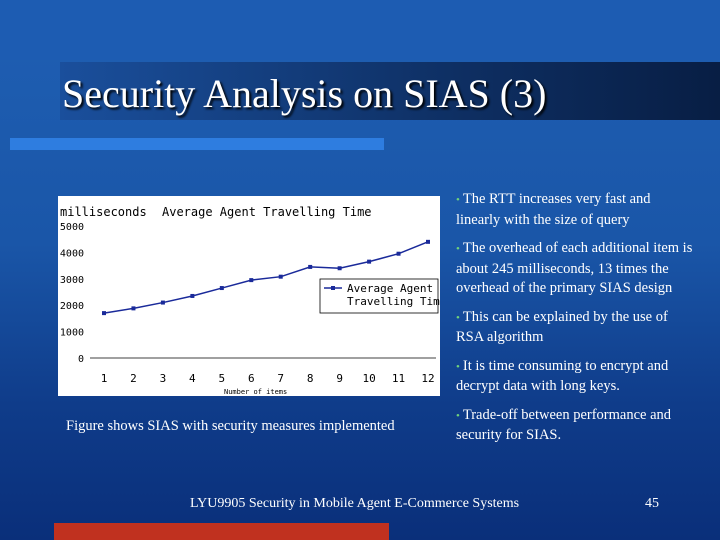  Describe the element at coordinates (368, 378) in the screenshot. I see `x-tick-label: 10` at that location.